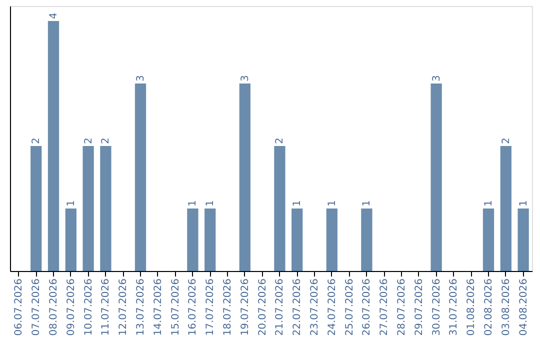  Describe the element at coordinates (524, 307) in the screenshot. I see `x-tick-label: 04.08.2026` at that location.